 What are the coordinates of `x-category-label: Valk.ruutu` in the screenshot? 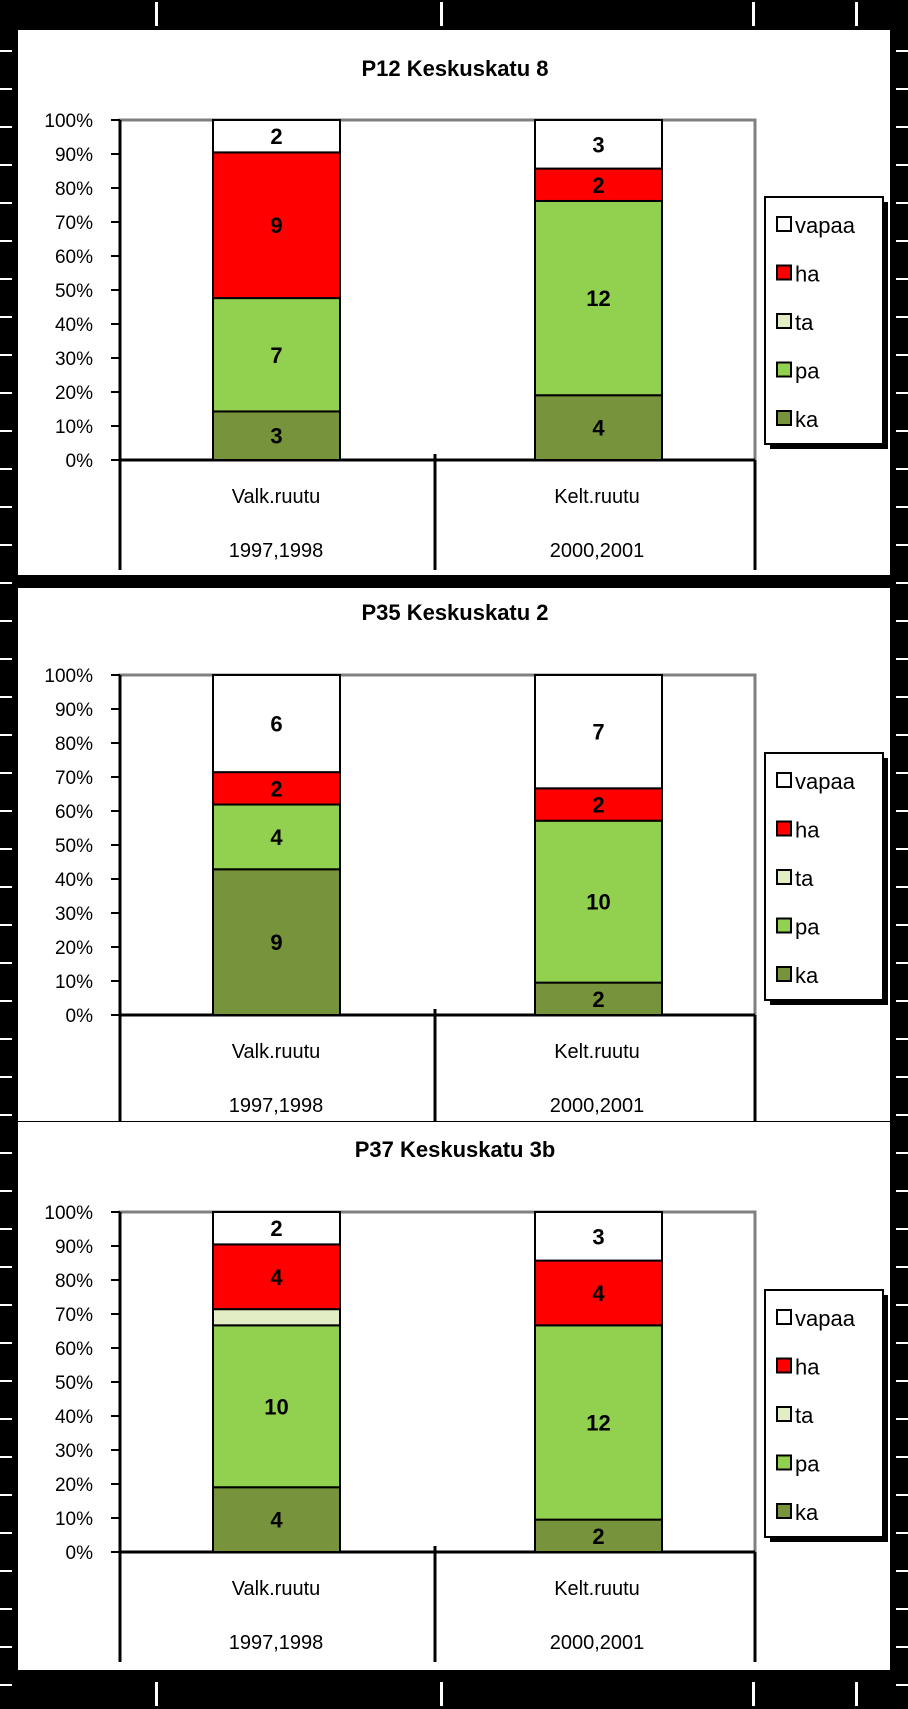 It's located at (276, 1589).